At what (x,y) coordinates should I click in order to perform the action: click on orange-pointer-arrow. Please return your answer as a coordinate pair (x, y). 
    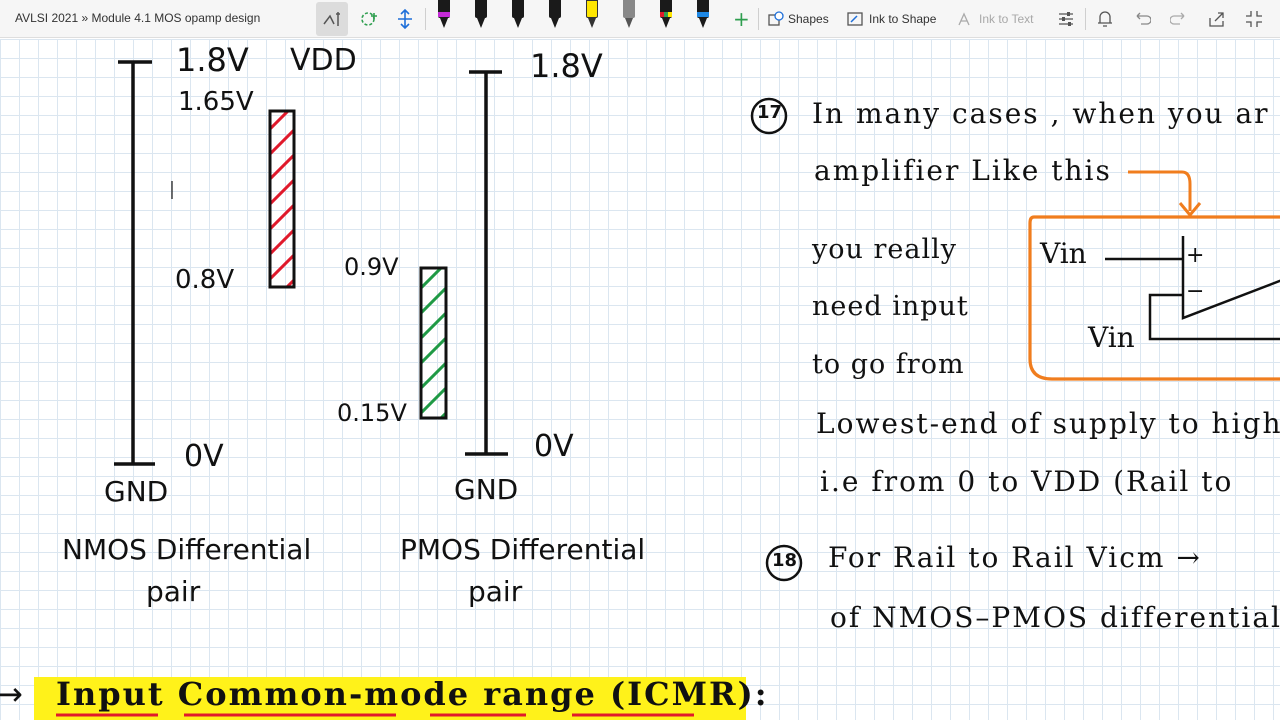
    Looking at the image, I should click on (1160, 190).